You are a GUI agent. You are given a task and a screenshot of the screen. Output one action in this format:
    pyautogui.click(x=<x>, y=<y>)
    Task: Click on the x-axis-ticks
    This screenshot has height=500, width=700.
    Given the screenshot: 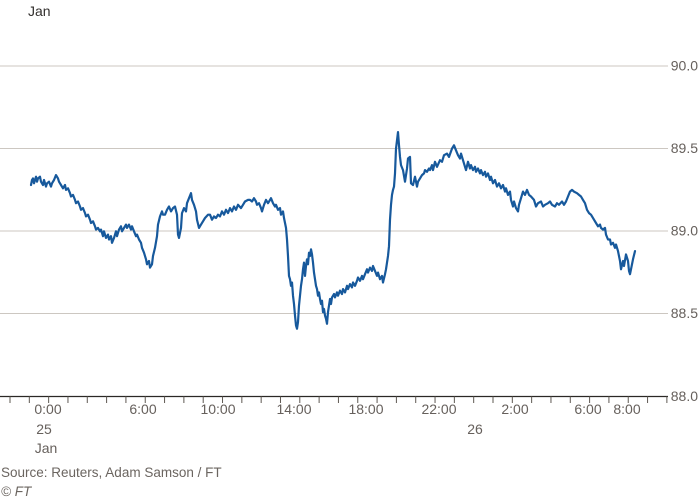 What is the action you would take?
    pyautogui.click(x=338, y=399)
    